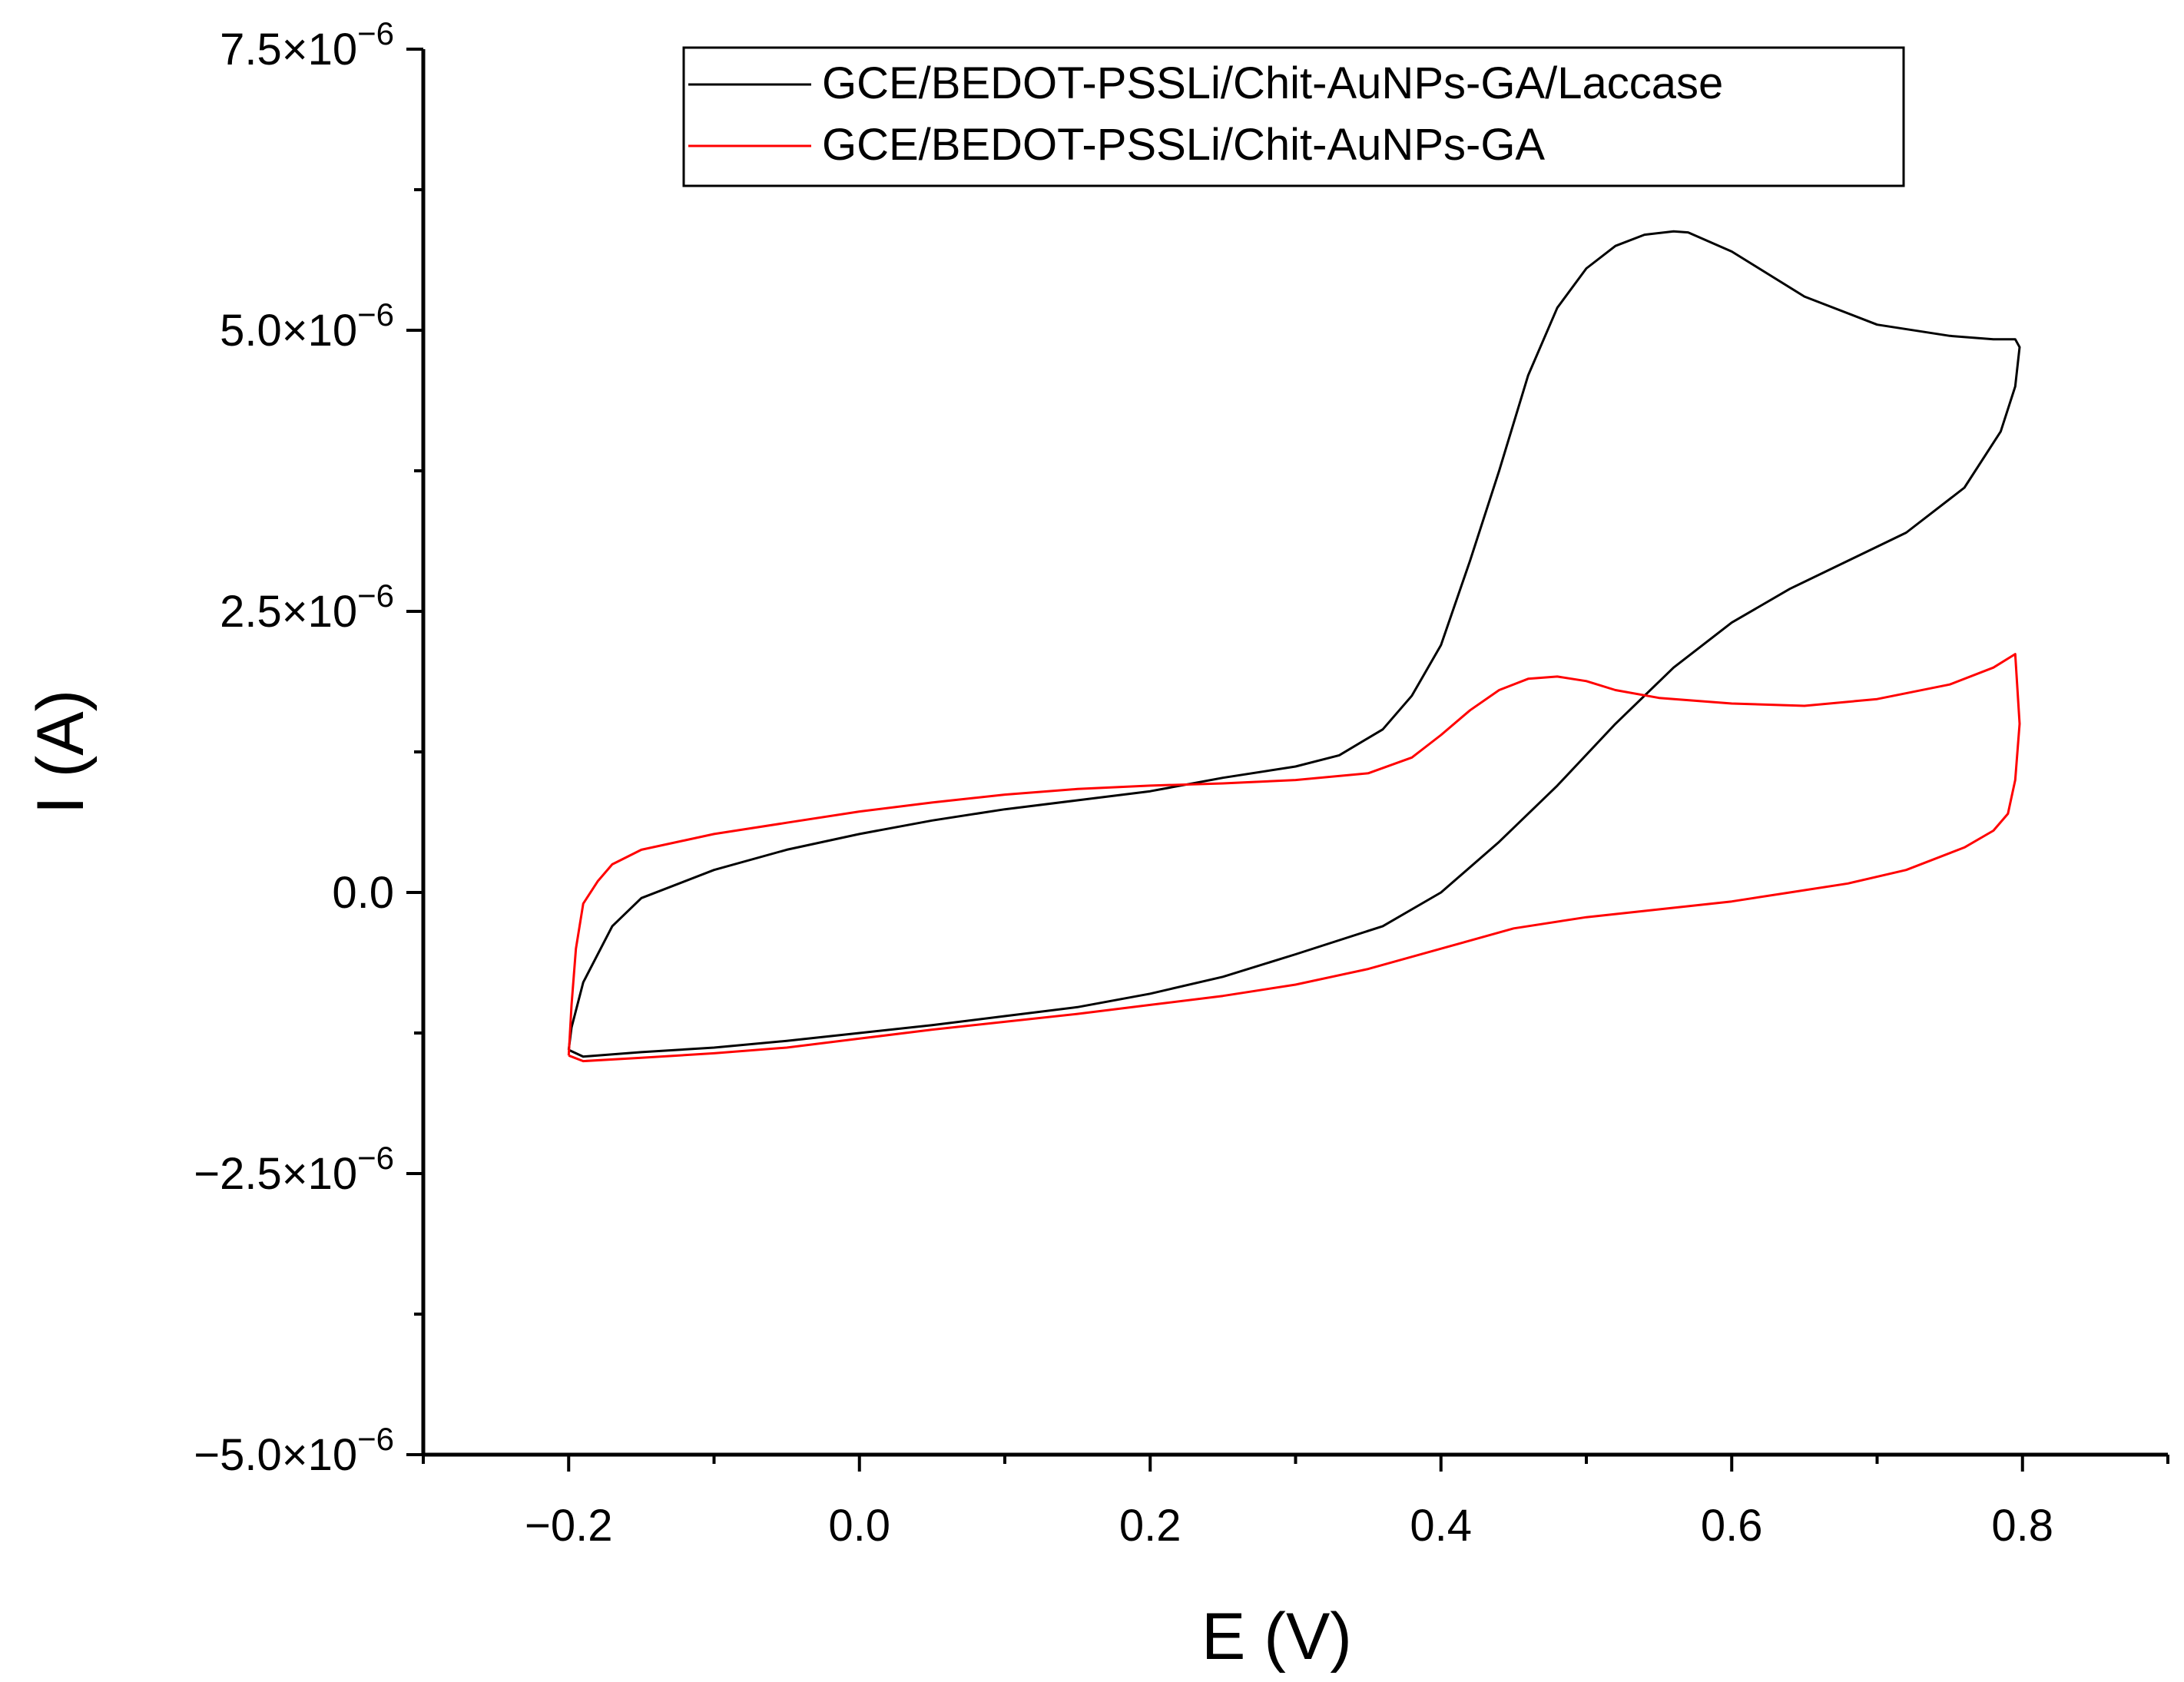  Describe the element at coordinates (1276, 1637) in the screenshot. I see `x-axis-label: E (V)` at that location.